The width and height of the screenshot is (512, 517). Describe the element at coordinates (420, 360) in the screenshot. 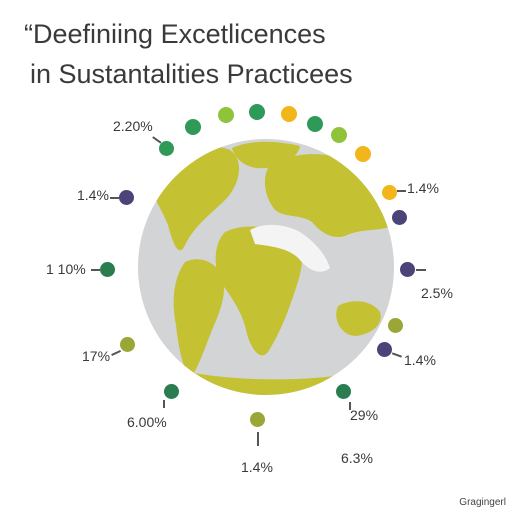

I see `label-right-lower: 1.4%` at that location.